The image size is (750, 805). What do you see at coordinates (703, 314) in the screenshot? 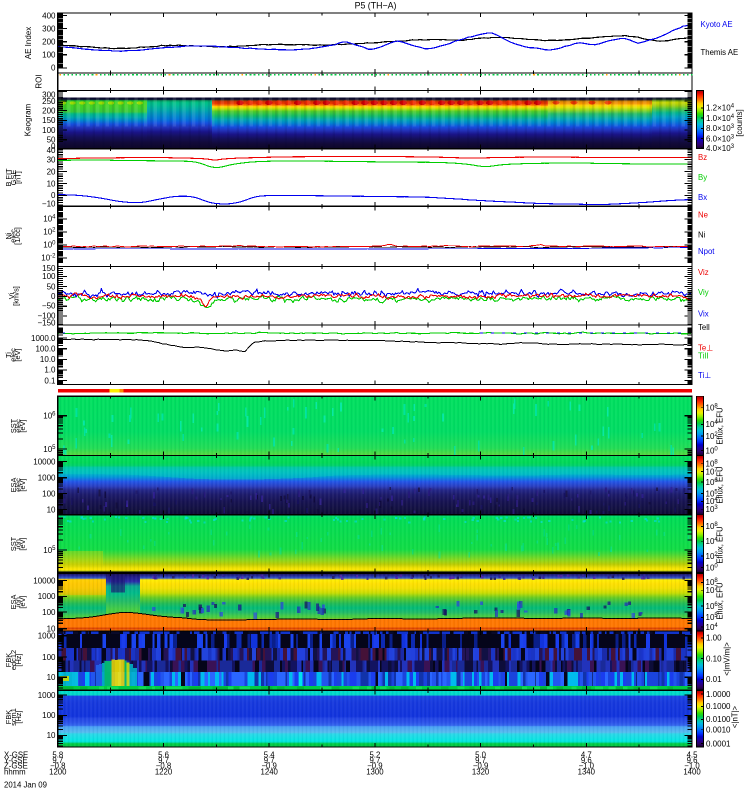
I see `svg-text: Vix` at bounding box center [703, 314].